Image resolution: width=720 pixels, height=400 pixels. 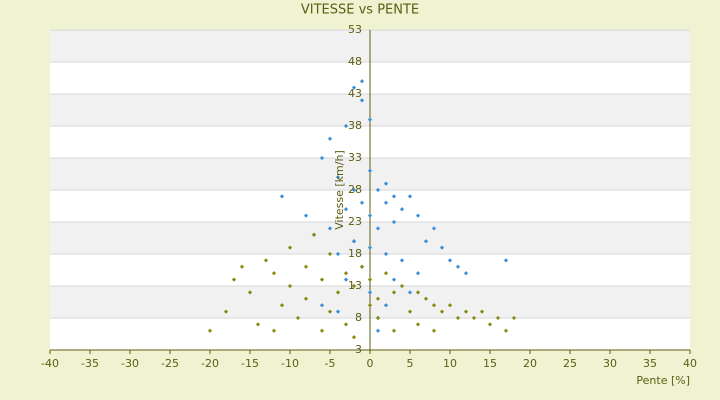 What do you see at coordinates (355, 189) in the screenshot?
I see `y-tick-label: 28` at bounding box center [355, 189].